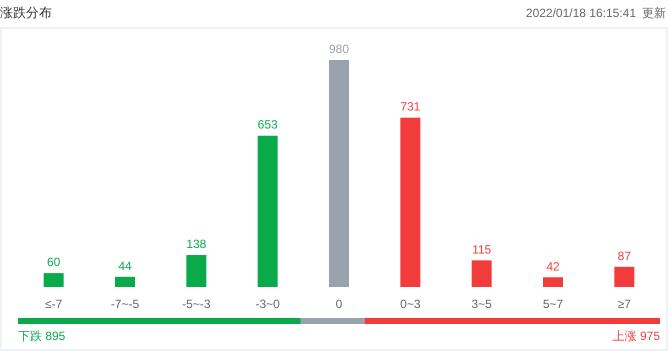  What do you see at coordinates (481, 304) in the screenshot?
I see `x-tick-label: 3~5` at bounding box center [481, 304].